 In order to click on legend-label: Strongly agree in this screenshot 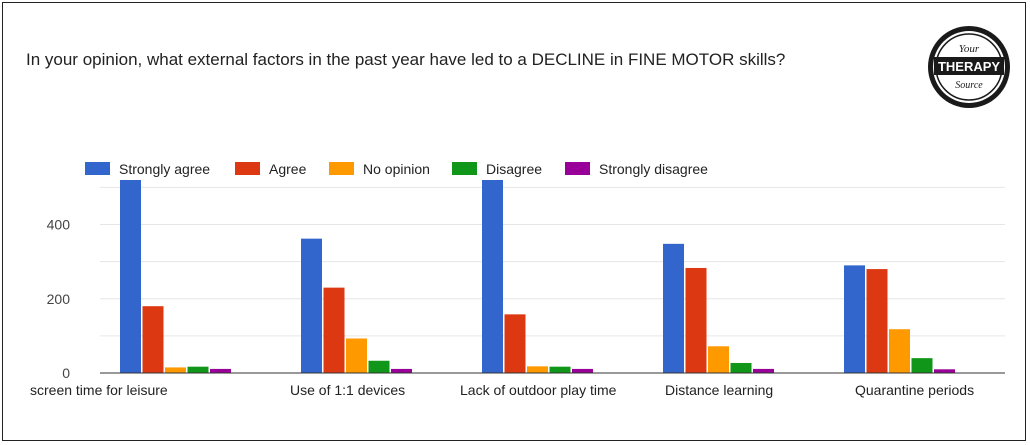, I will do `click(164, 169)`.